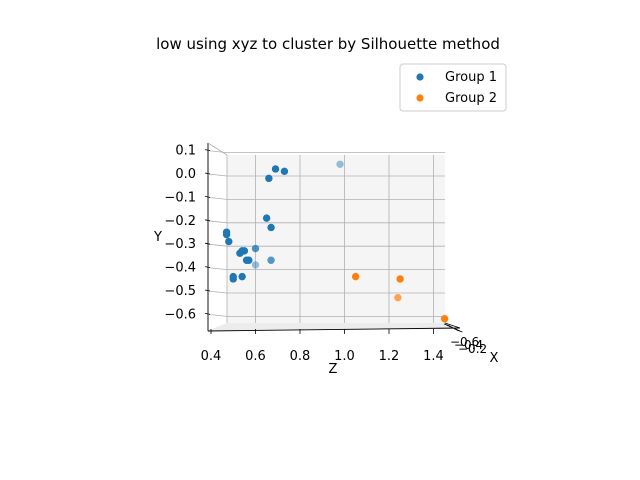 This screenshot has width=640, height=480. I want to click on x-axis-label: X, so click(494, 358).